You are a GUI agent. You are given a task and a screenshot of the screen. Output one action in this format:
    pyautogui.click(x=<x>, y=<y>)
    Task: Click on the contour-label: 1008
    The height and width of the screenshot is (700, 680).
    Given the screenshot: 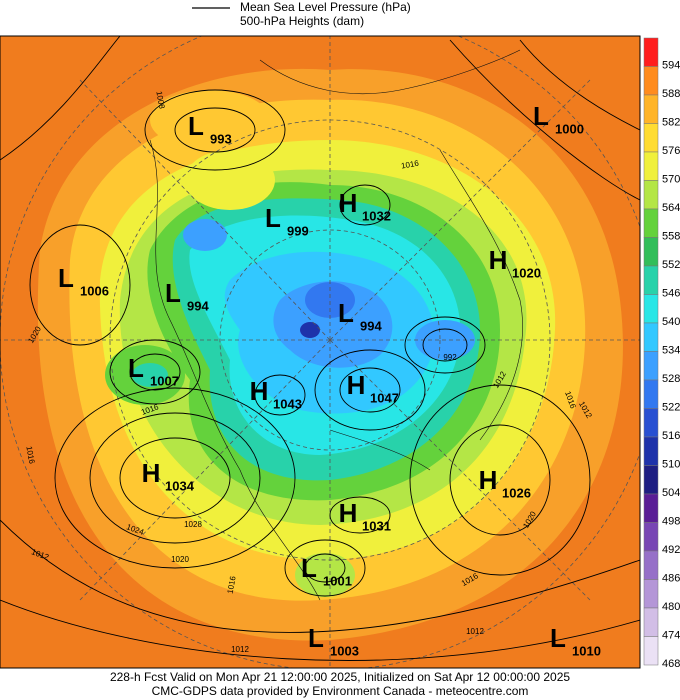 What is the action you would take?
    pyautogui.click(x=160, y=100)
    